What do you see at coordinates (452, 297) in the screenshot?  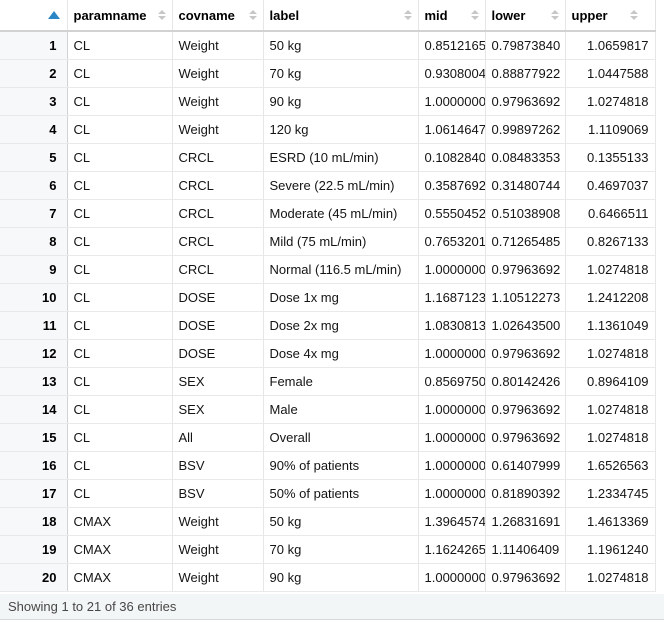 I see `cell-mid: 1.1687123` at bounding box center [452, 297].